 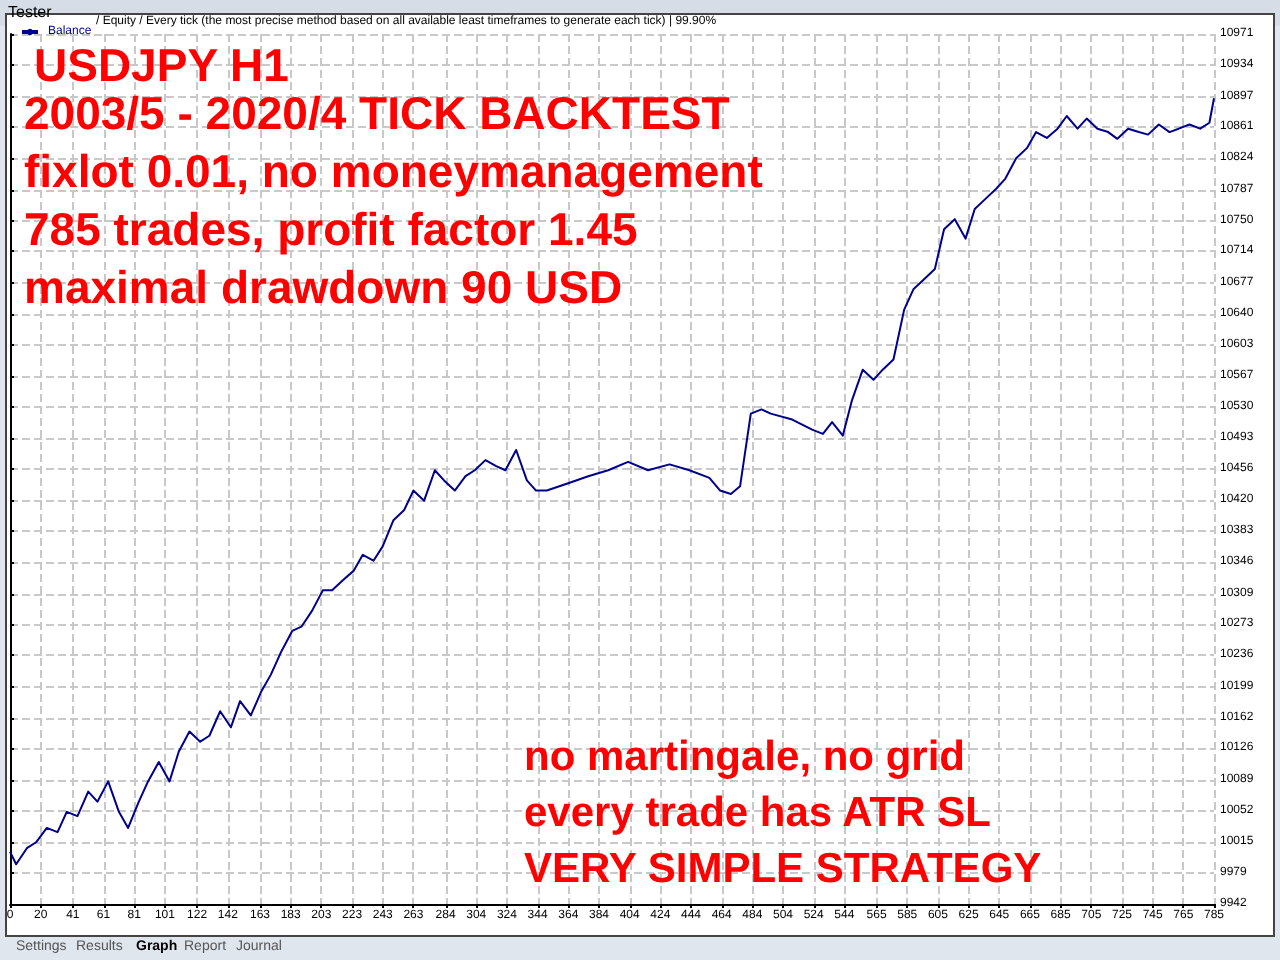 I want to click on annotation: 785 trades, profit factor 1.45, so click(x=331, y=229).